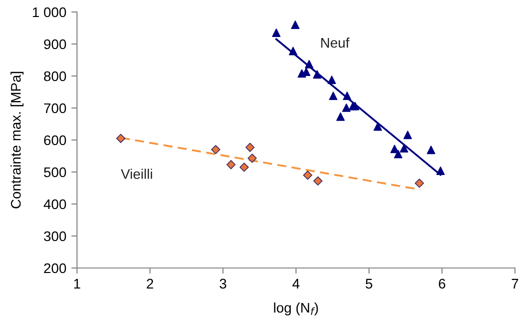 The width and height of the screenshot is (523, 325). Describe the element at coordinates (296, 309) in the screenshot. I see `x-axis-title: log (N$_{f}$)` at that location.